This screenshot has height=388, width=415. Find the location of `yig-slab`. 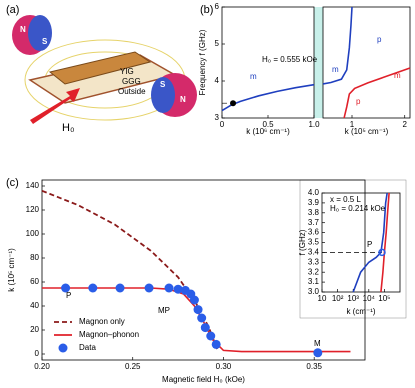

yig-slab is located at coordinates (100, 68).